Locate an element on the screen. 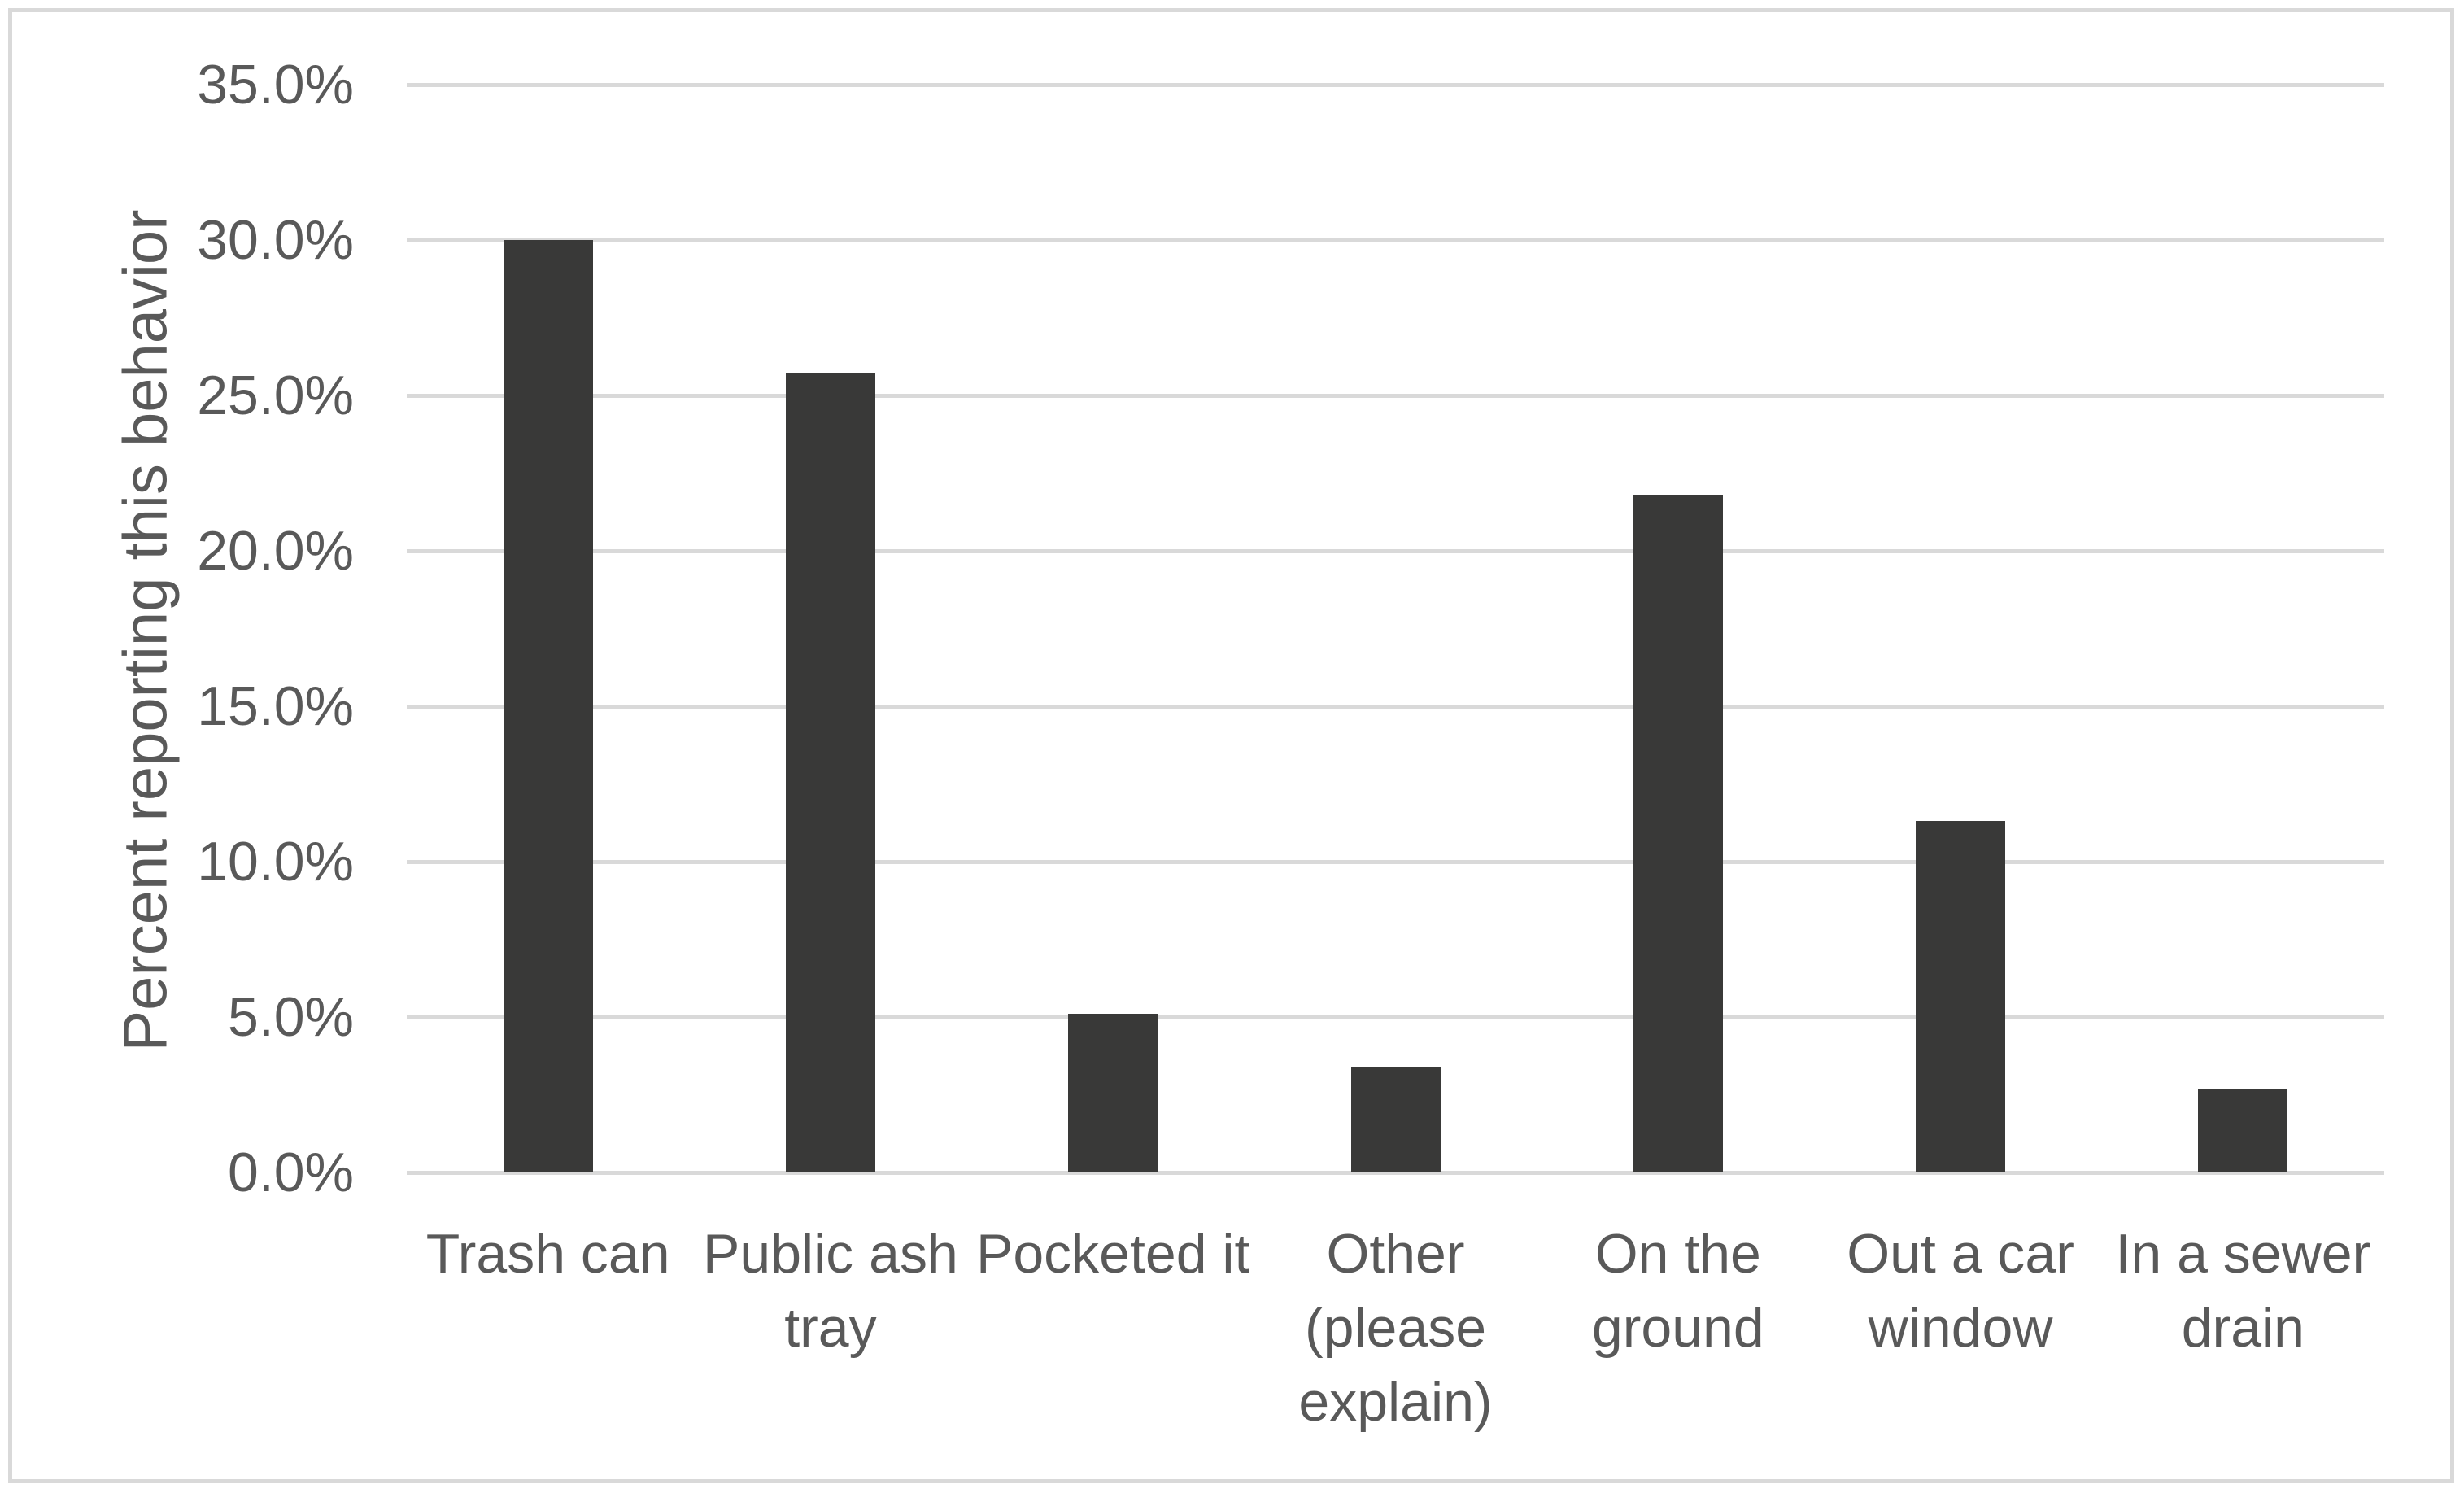 This screenshot has width=2464, height=1493. y-tick-label: 10.0% is located at coordinates (275, 862).